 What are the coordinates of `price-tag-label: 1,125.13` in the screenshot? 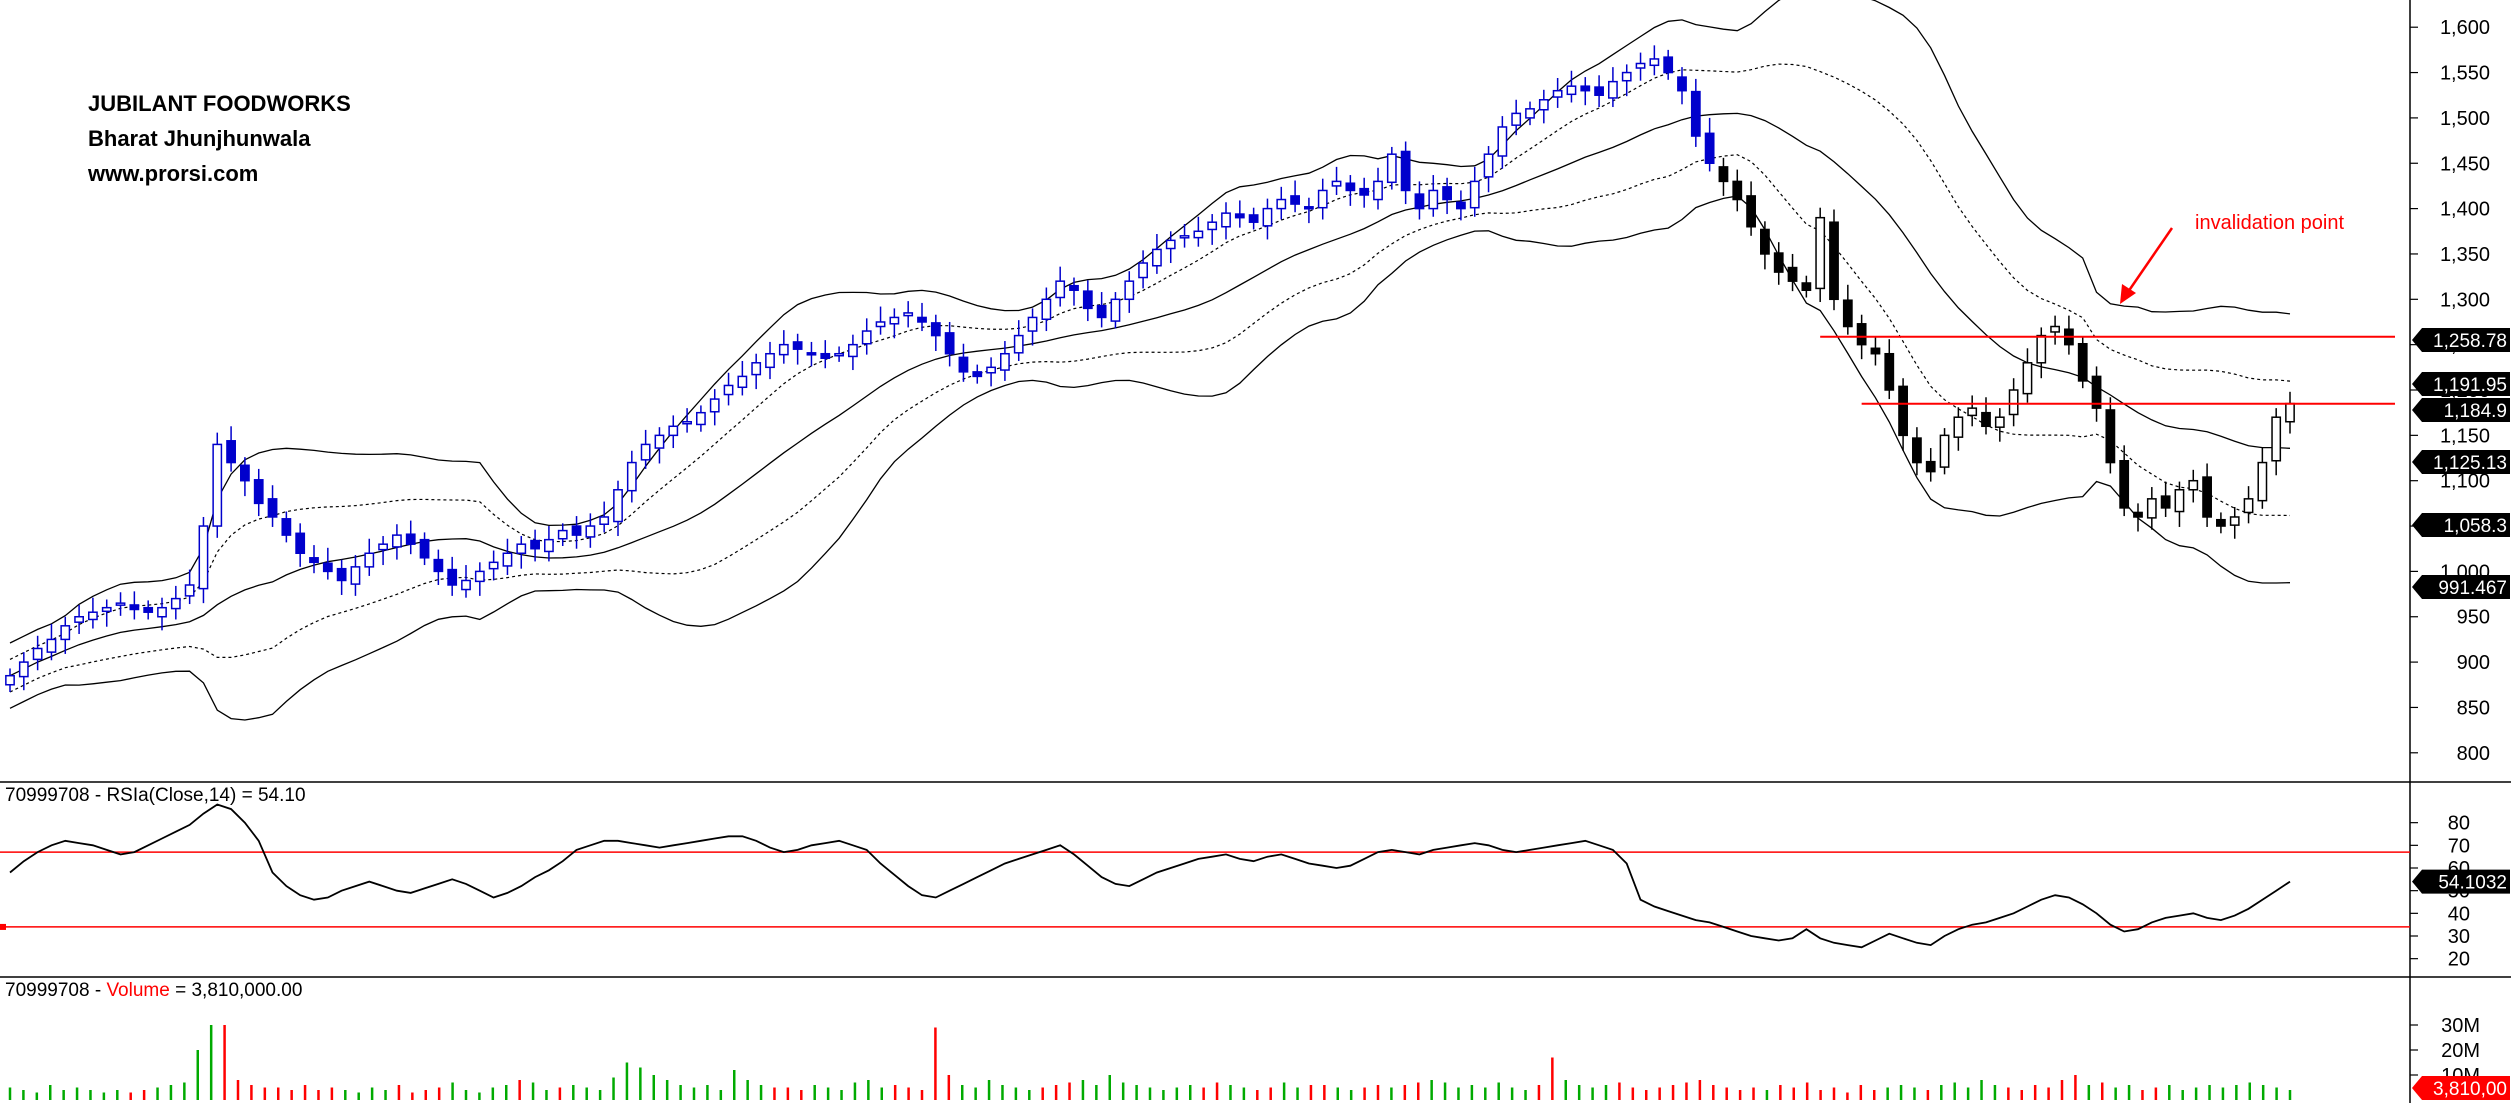 It's located at (2470, 463).